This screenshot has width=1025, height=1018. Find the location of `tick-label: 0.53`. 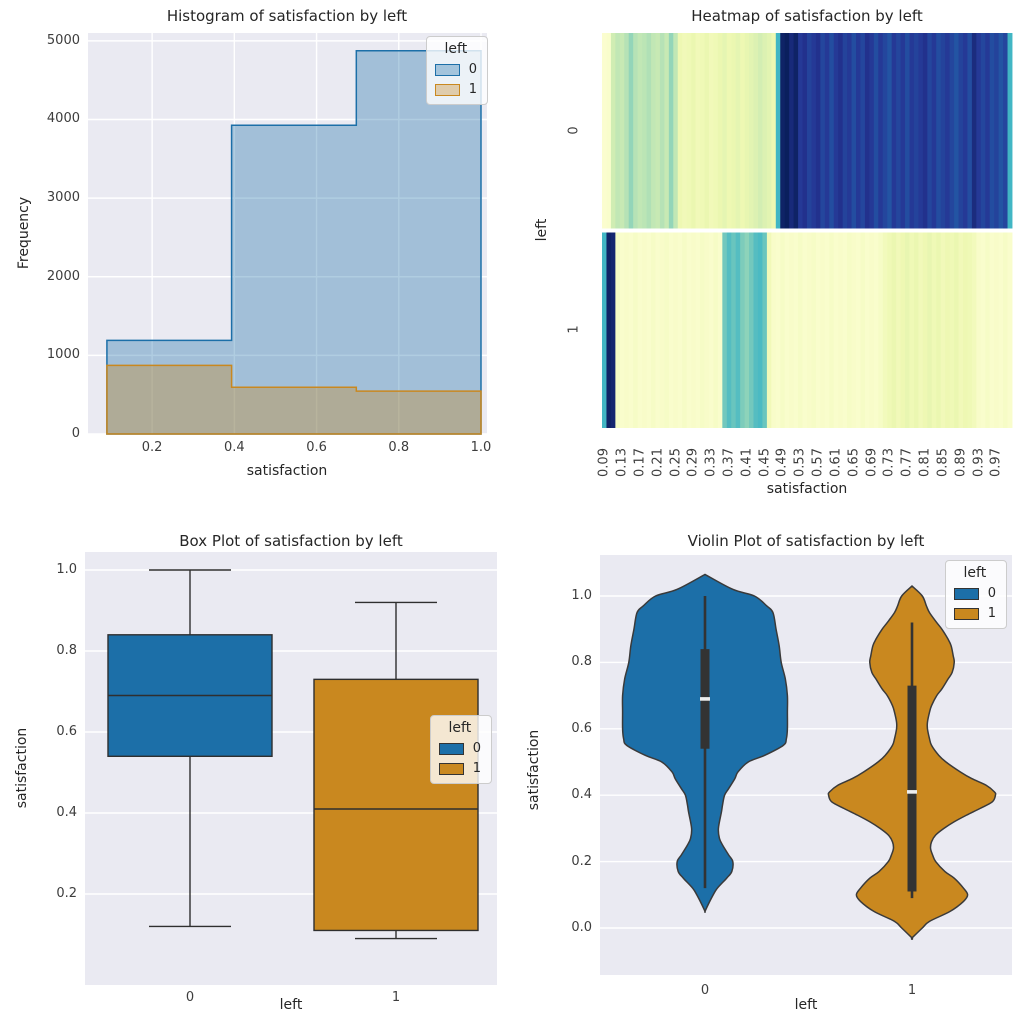

tick-label: 0.53 is located at coordinates (800, 462).